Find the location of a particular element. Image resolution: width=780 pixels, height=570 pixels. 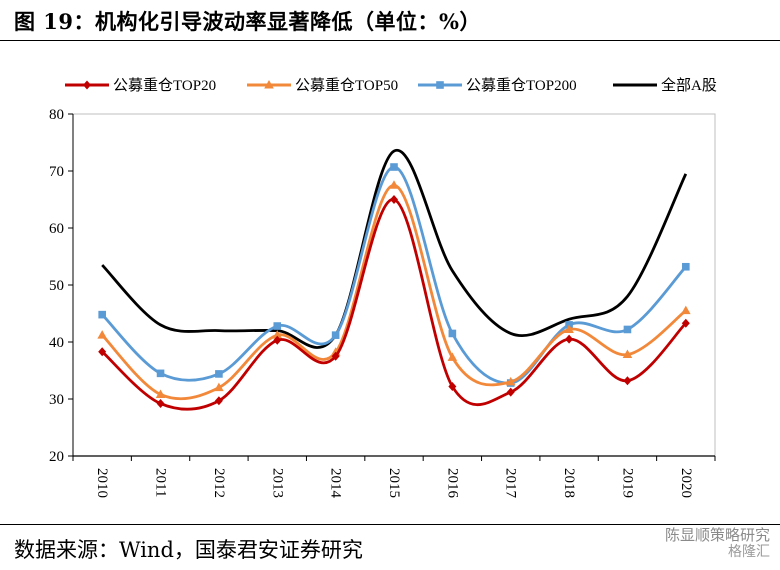

watermark-text: 陈显顺策略研究 is located at coordinates (717, 535).